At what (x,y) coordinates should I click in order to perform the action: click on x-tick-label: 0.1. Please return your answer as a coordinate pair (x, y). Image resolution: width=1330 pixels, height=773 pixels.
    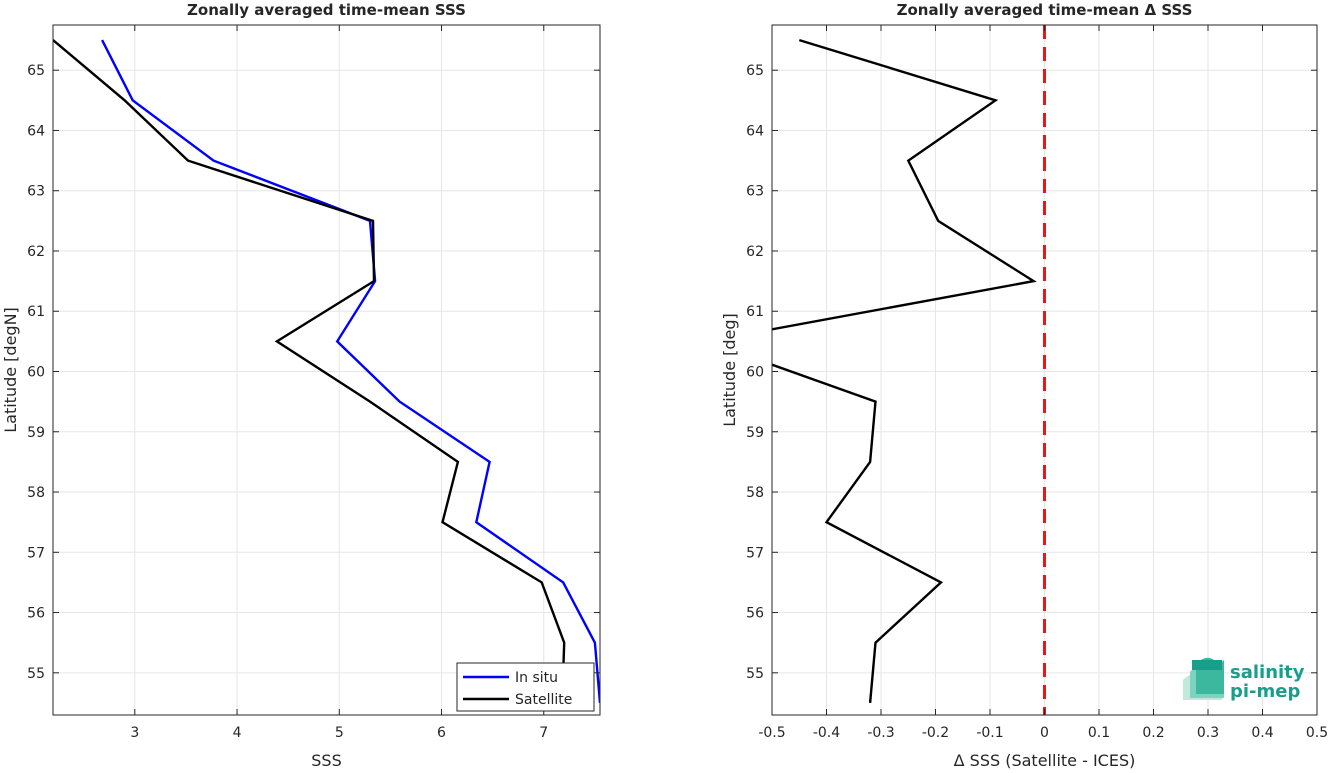
    Looking at the image, I should click on (1099, 733).